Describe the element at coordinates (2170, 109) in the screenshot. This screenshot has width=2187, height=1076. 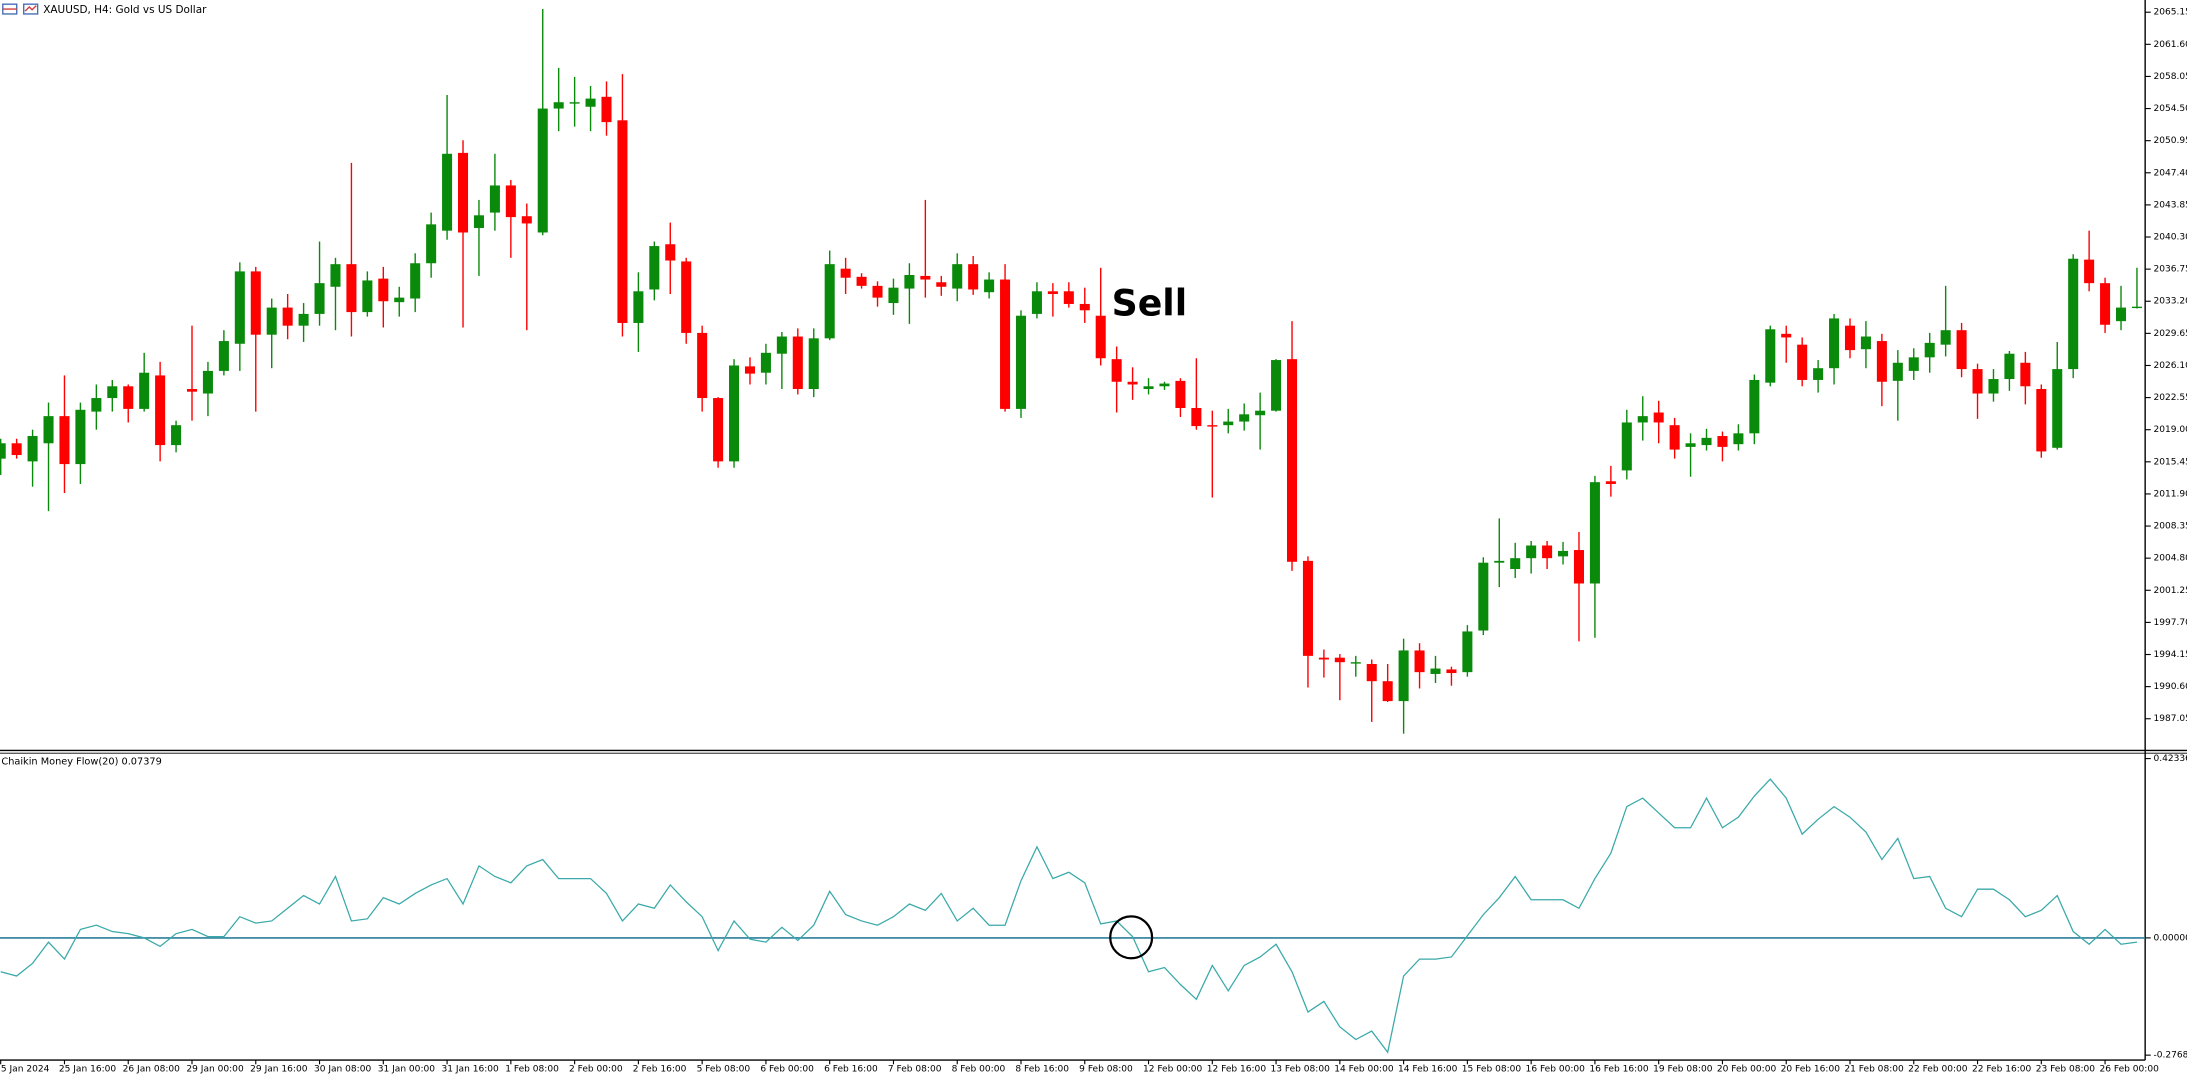
I see `y-tick-label: 2054.50` at that location.